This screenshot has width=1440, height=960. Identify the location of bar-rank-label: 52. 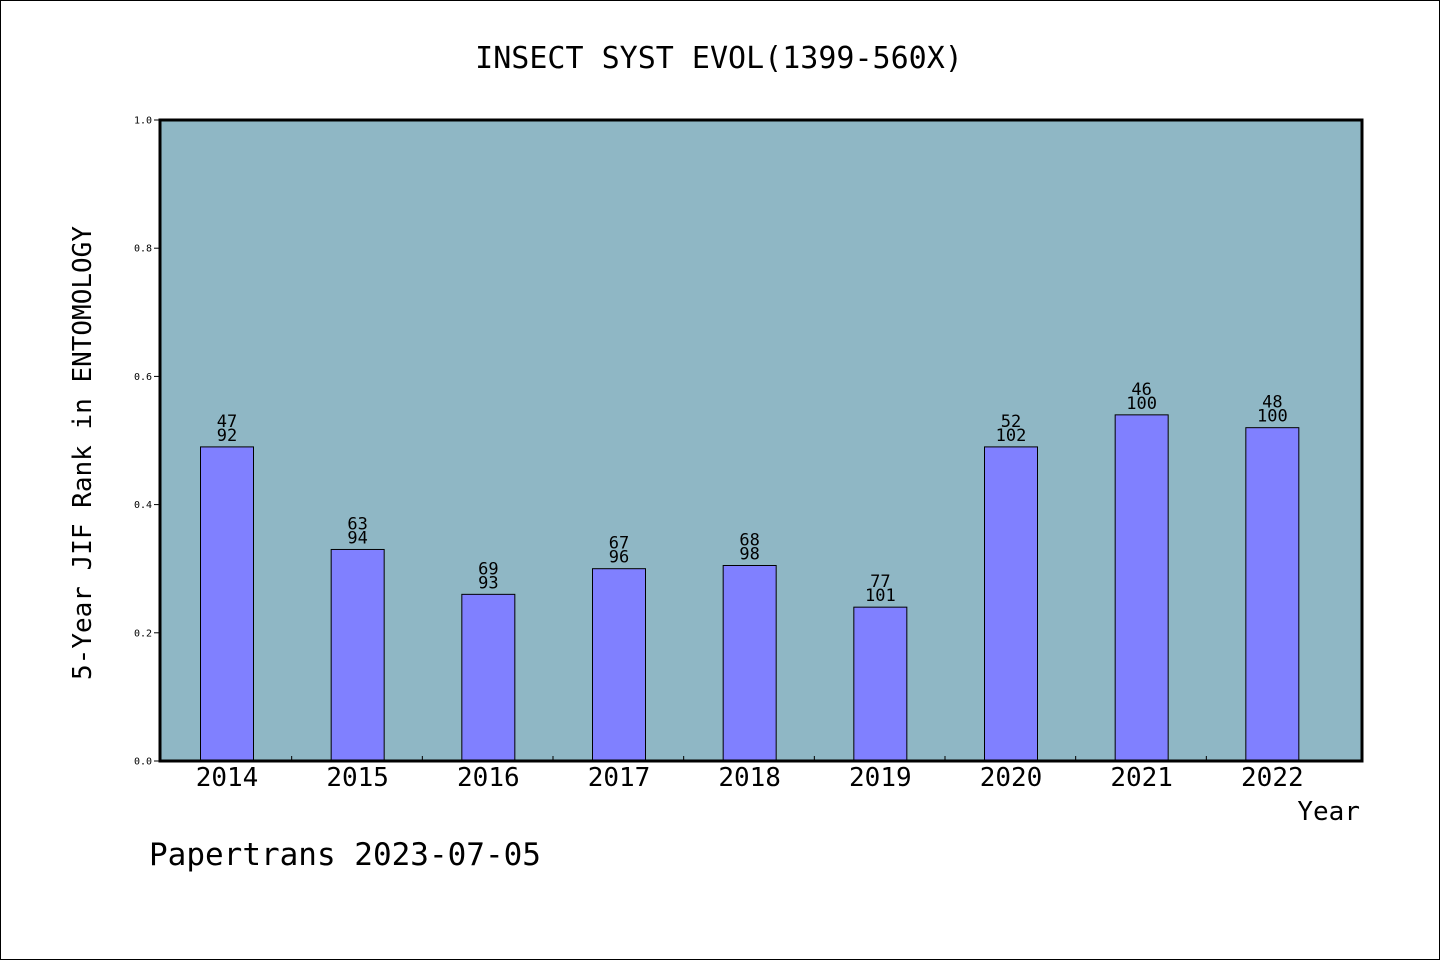
(1011, 422).